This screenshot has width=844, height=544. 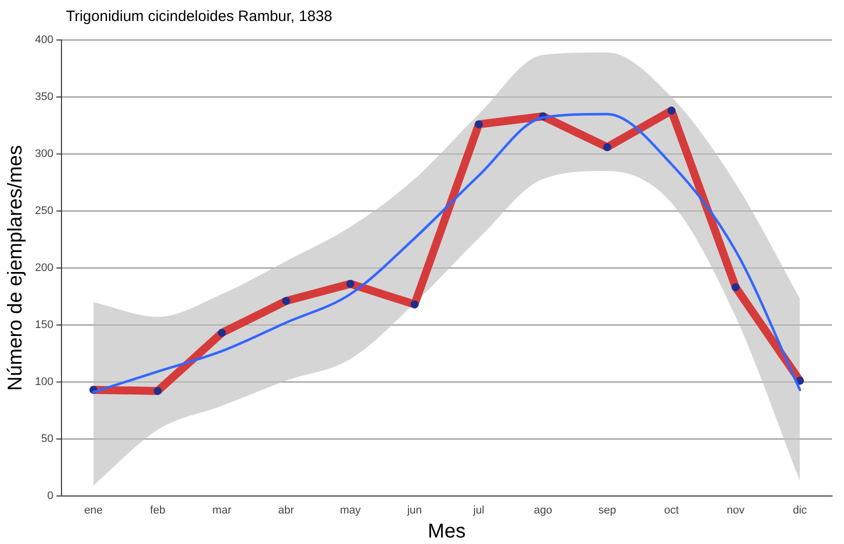 I want to click on x-tick-label: abr, so click(x=286, y=510).